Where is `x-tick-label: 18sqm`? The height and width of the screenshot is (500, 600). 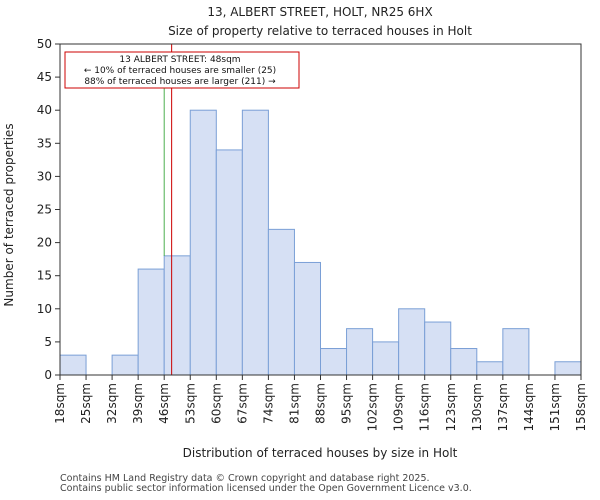
x-tick-label: 18sqm is located at coordinates (60, 403).